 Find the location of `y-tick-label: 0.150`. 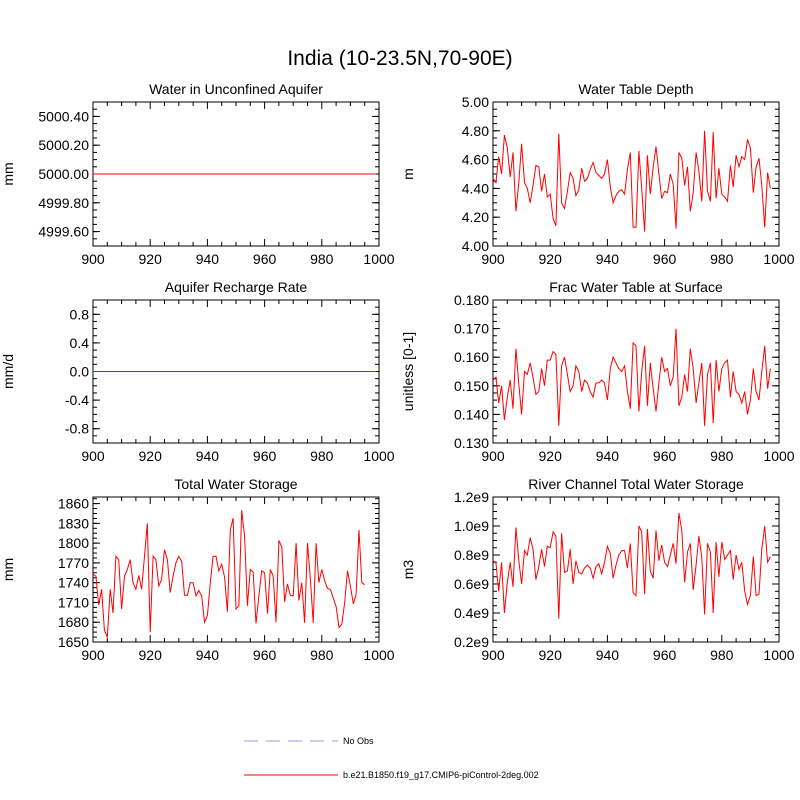

y-tick-label: 0.150 is located at coordinates (471, 386).